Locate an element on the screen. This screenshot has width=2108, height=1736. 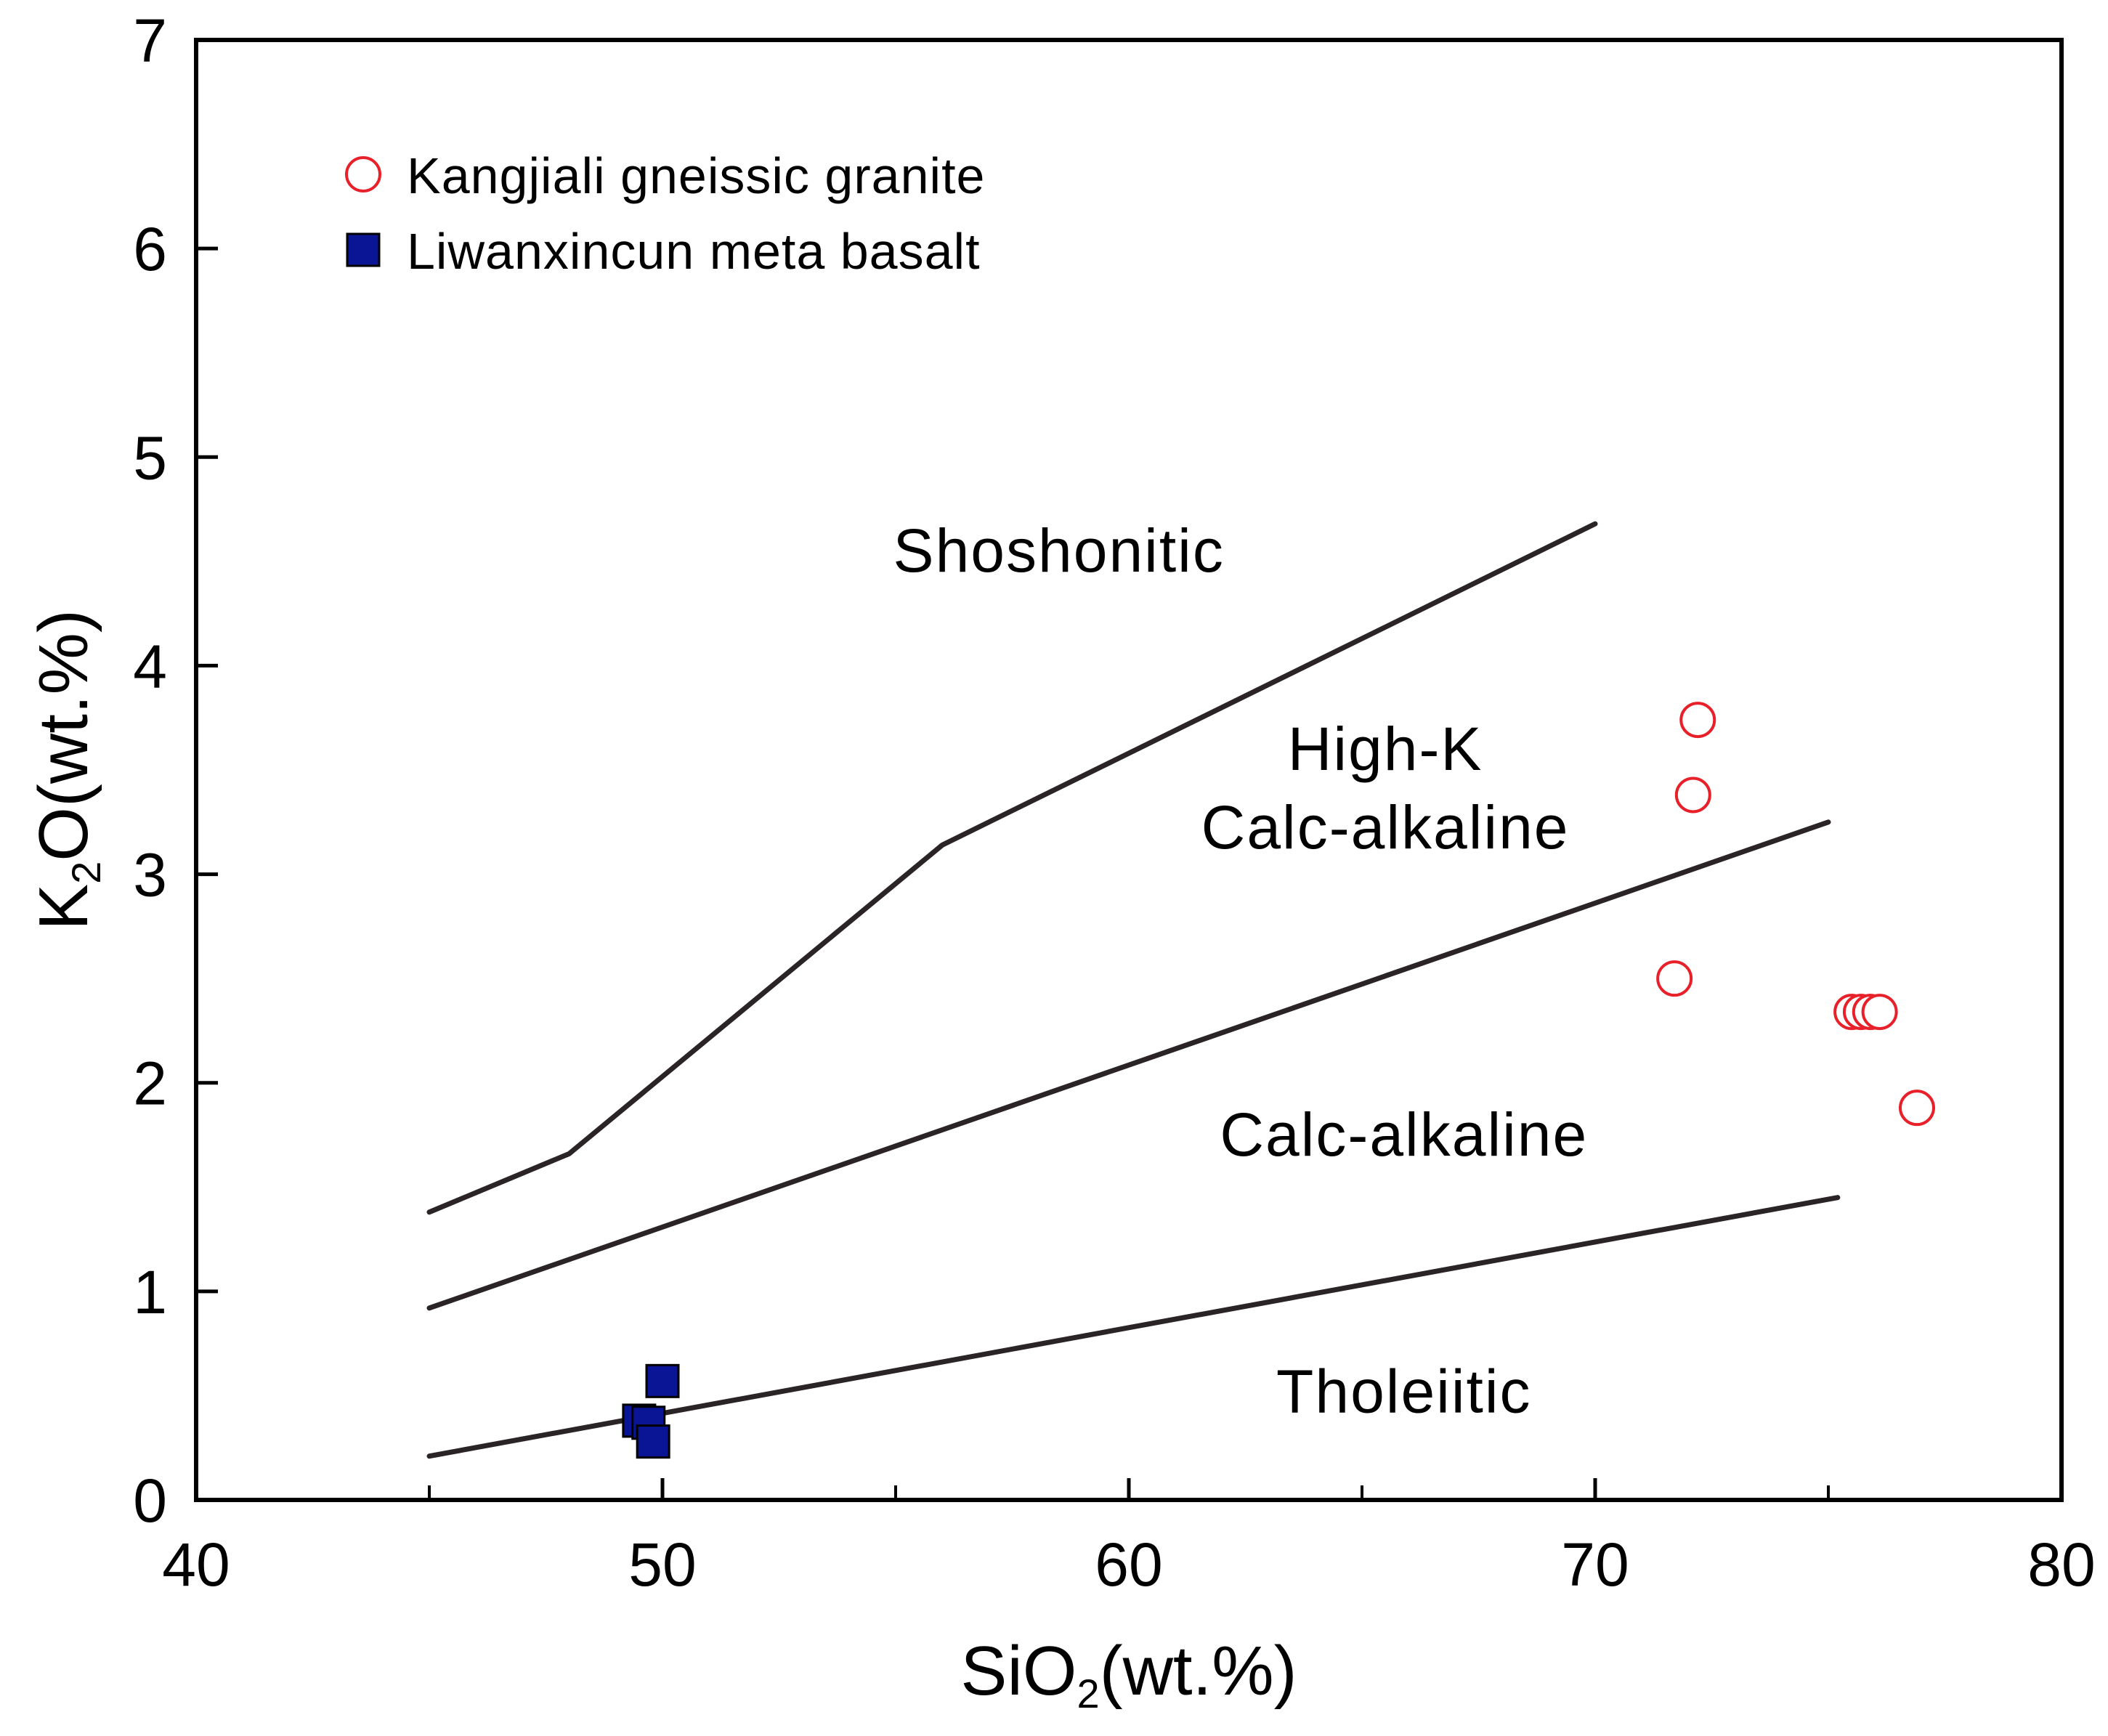
y-axis-title: K2O(wt.%) is located at coordinates (67, 769).